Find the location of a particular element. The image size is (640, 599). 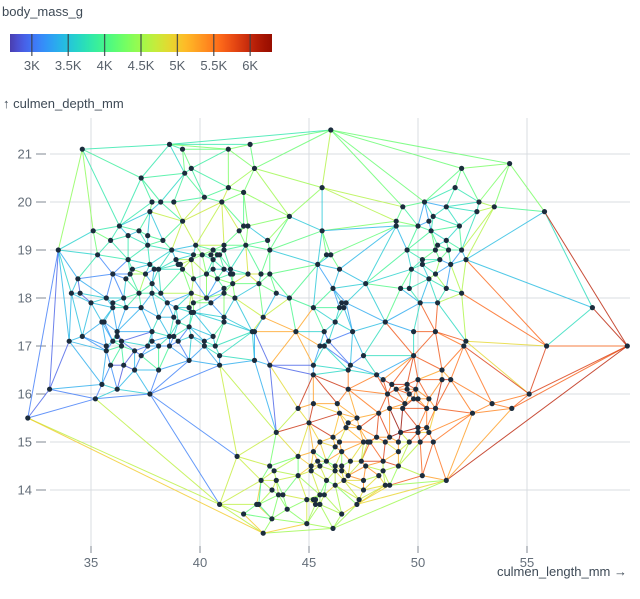

x-tick-label: 35 is located at coordinates (91, 562).